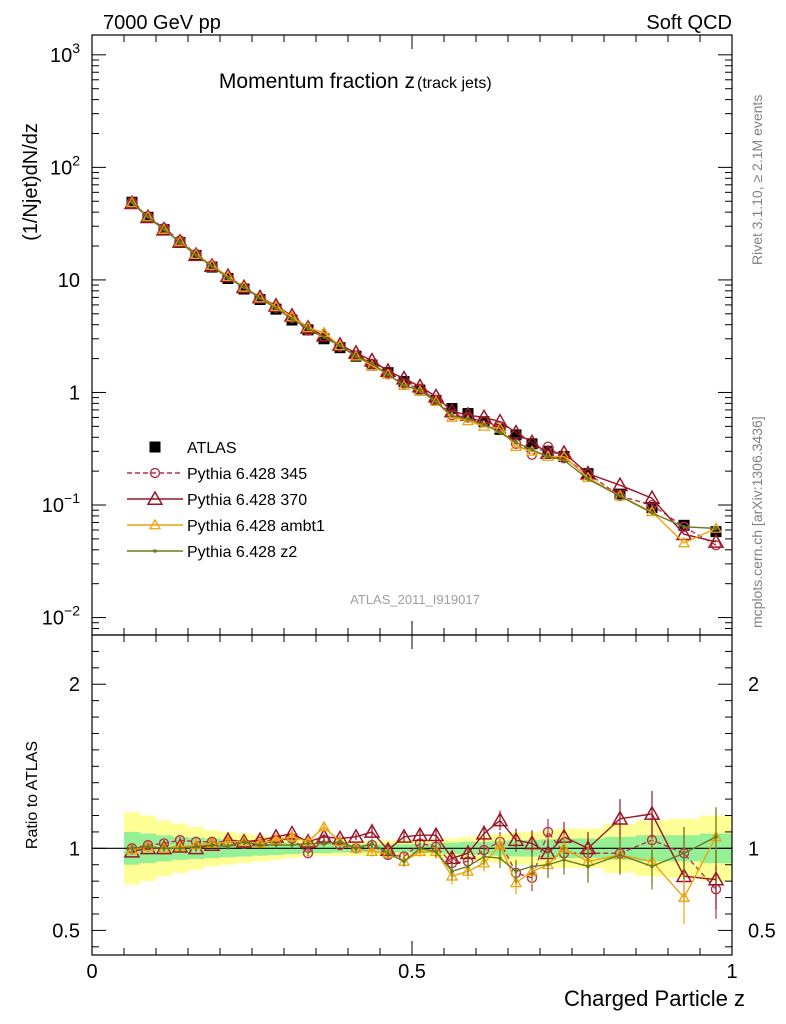  What do you see at coordinates (61, 616) in the screenshot?
I see `y-tick-label: 10⁻²` at bounding box center [61, 616].